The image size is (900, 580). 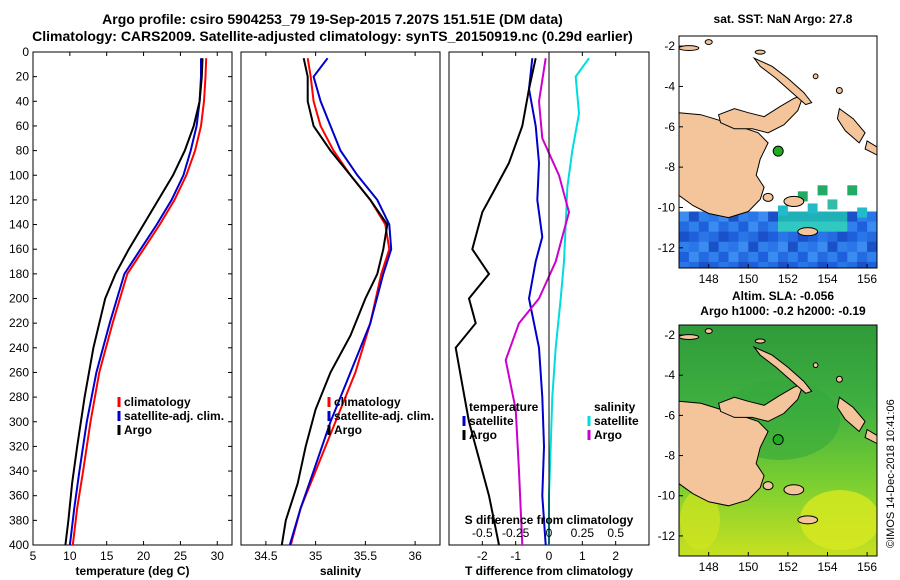 What do you see at coordinates (367, 402) in the screenshot?
I see `legend-entry: climatology` at bounding box center [367, 402].